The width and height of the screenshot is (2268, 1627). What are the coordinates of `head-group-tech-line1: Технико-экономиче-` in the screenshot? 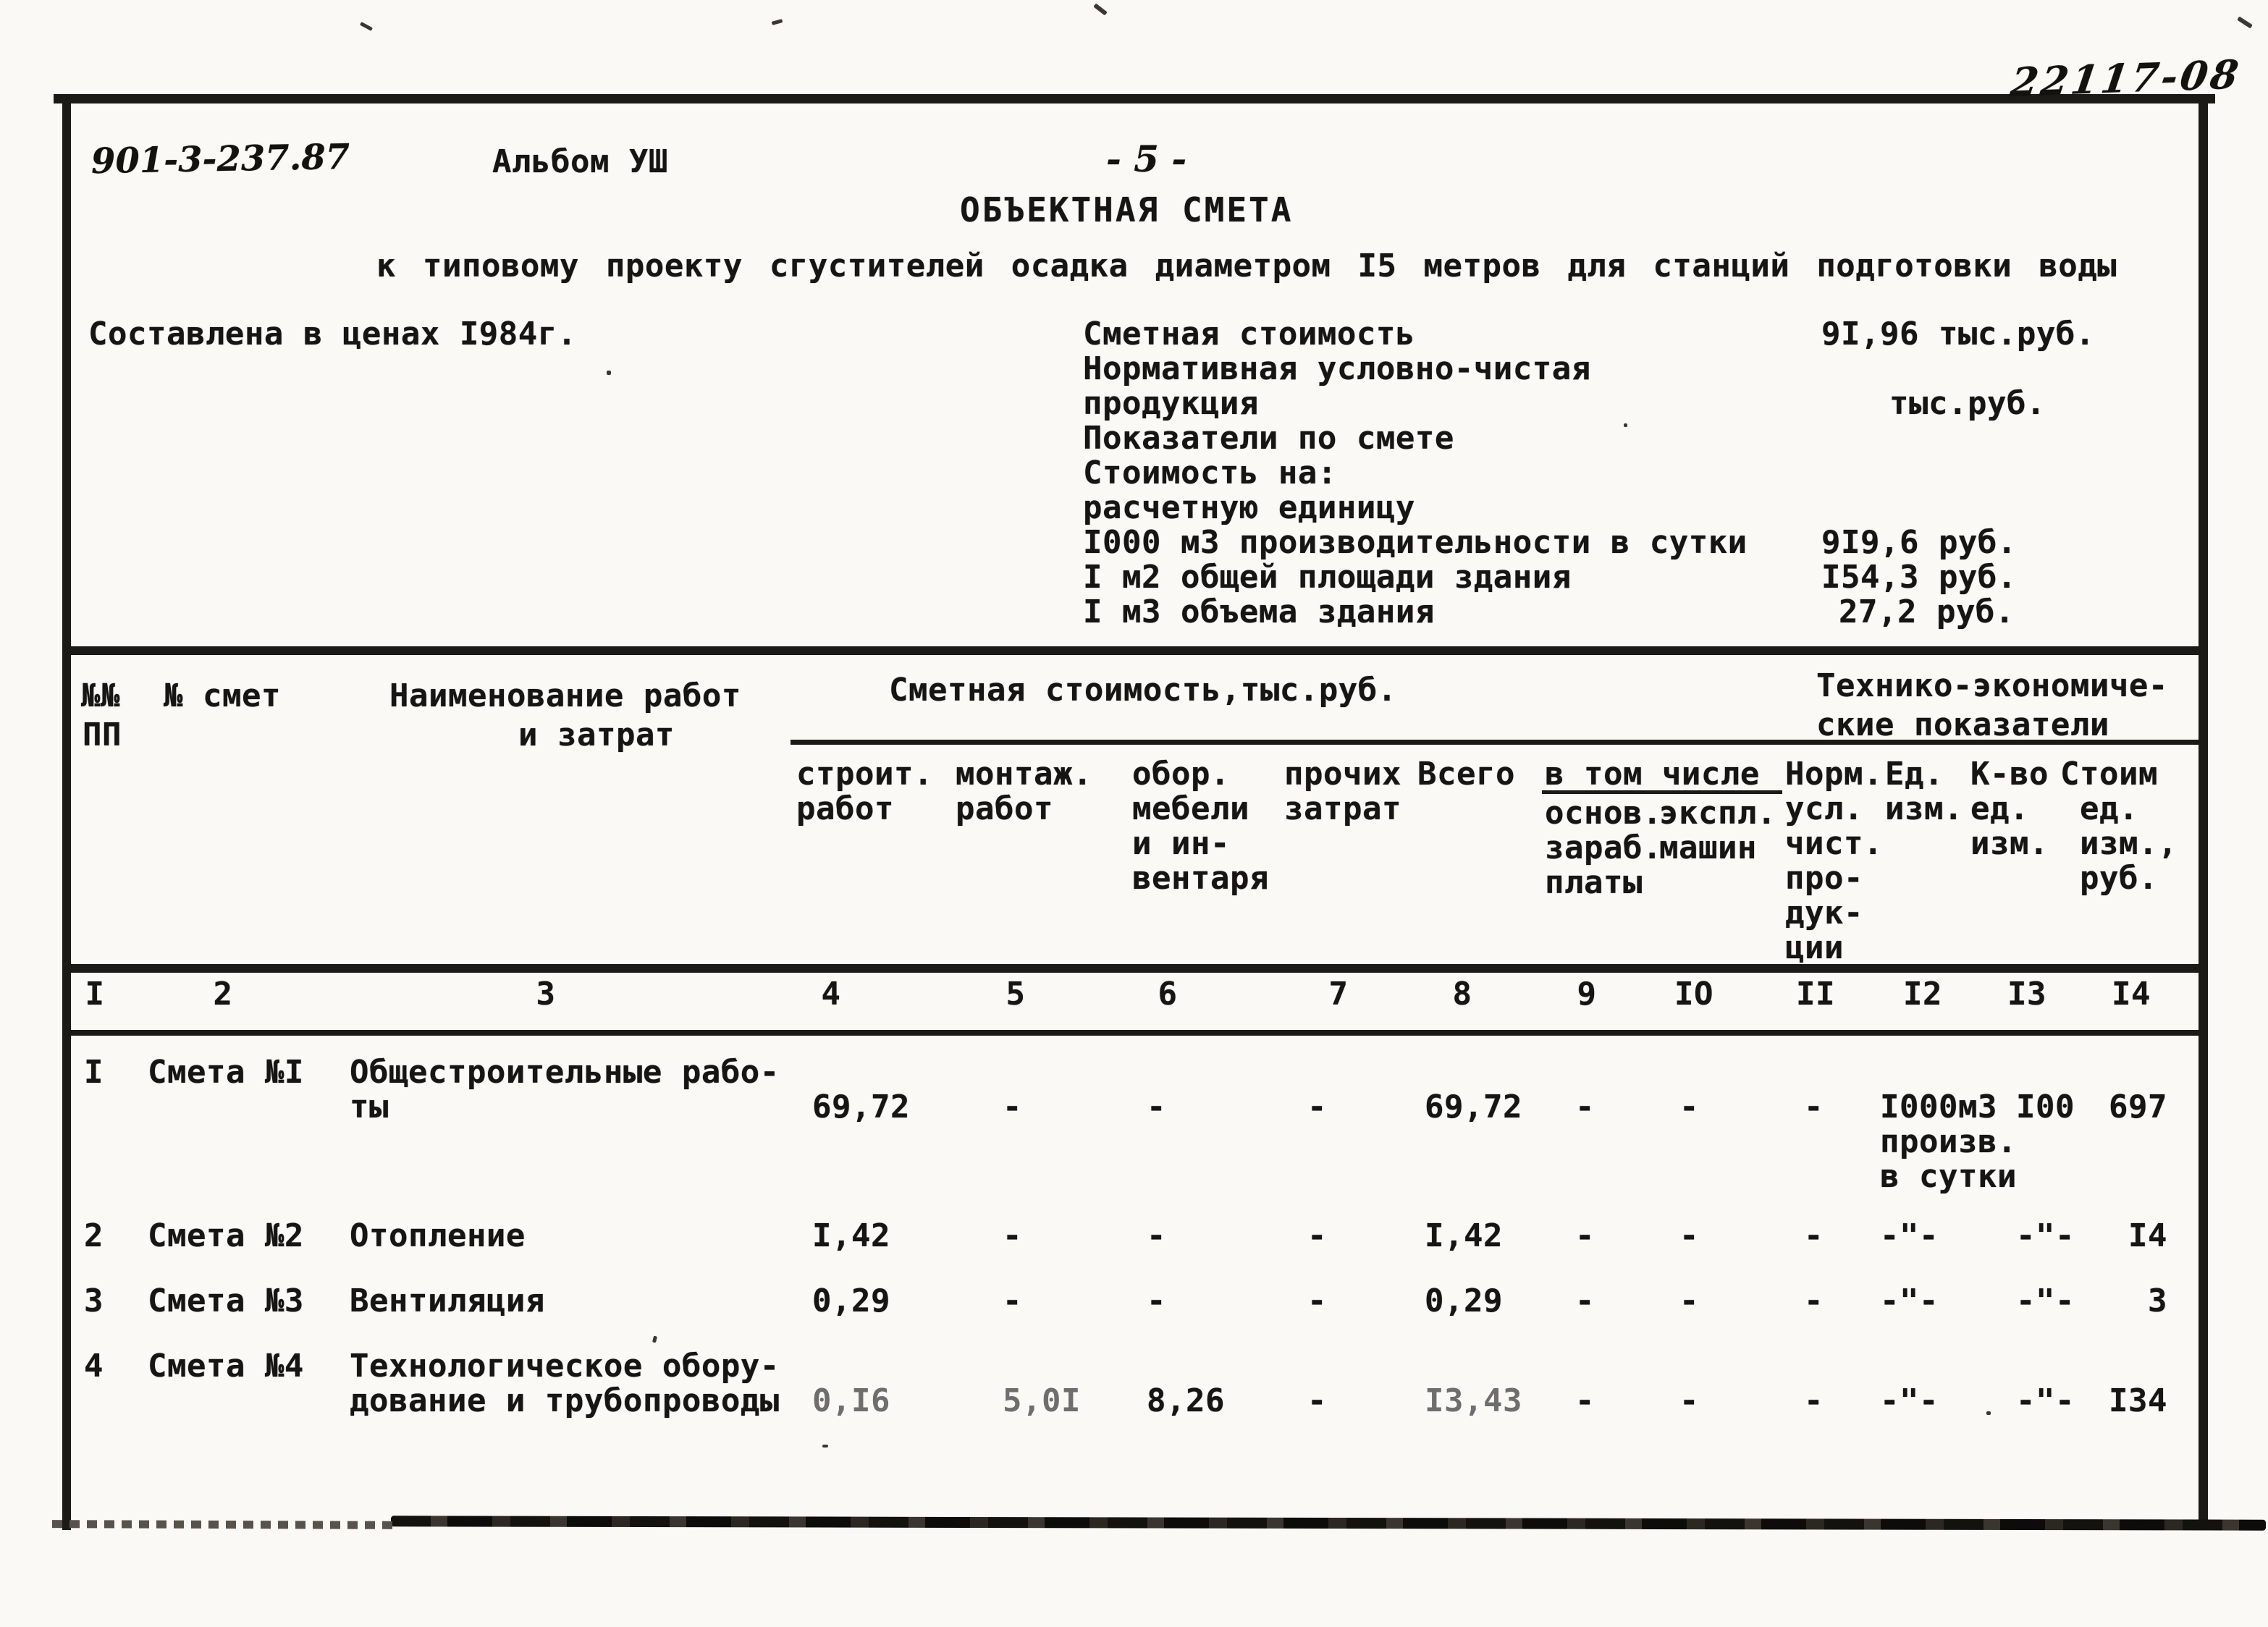 It's located at (1992, 685).